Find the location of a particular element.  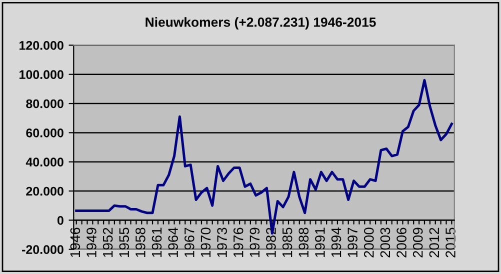

x-tick-label: 2012 is located at coordinates (434, 243).